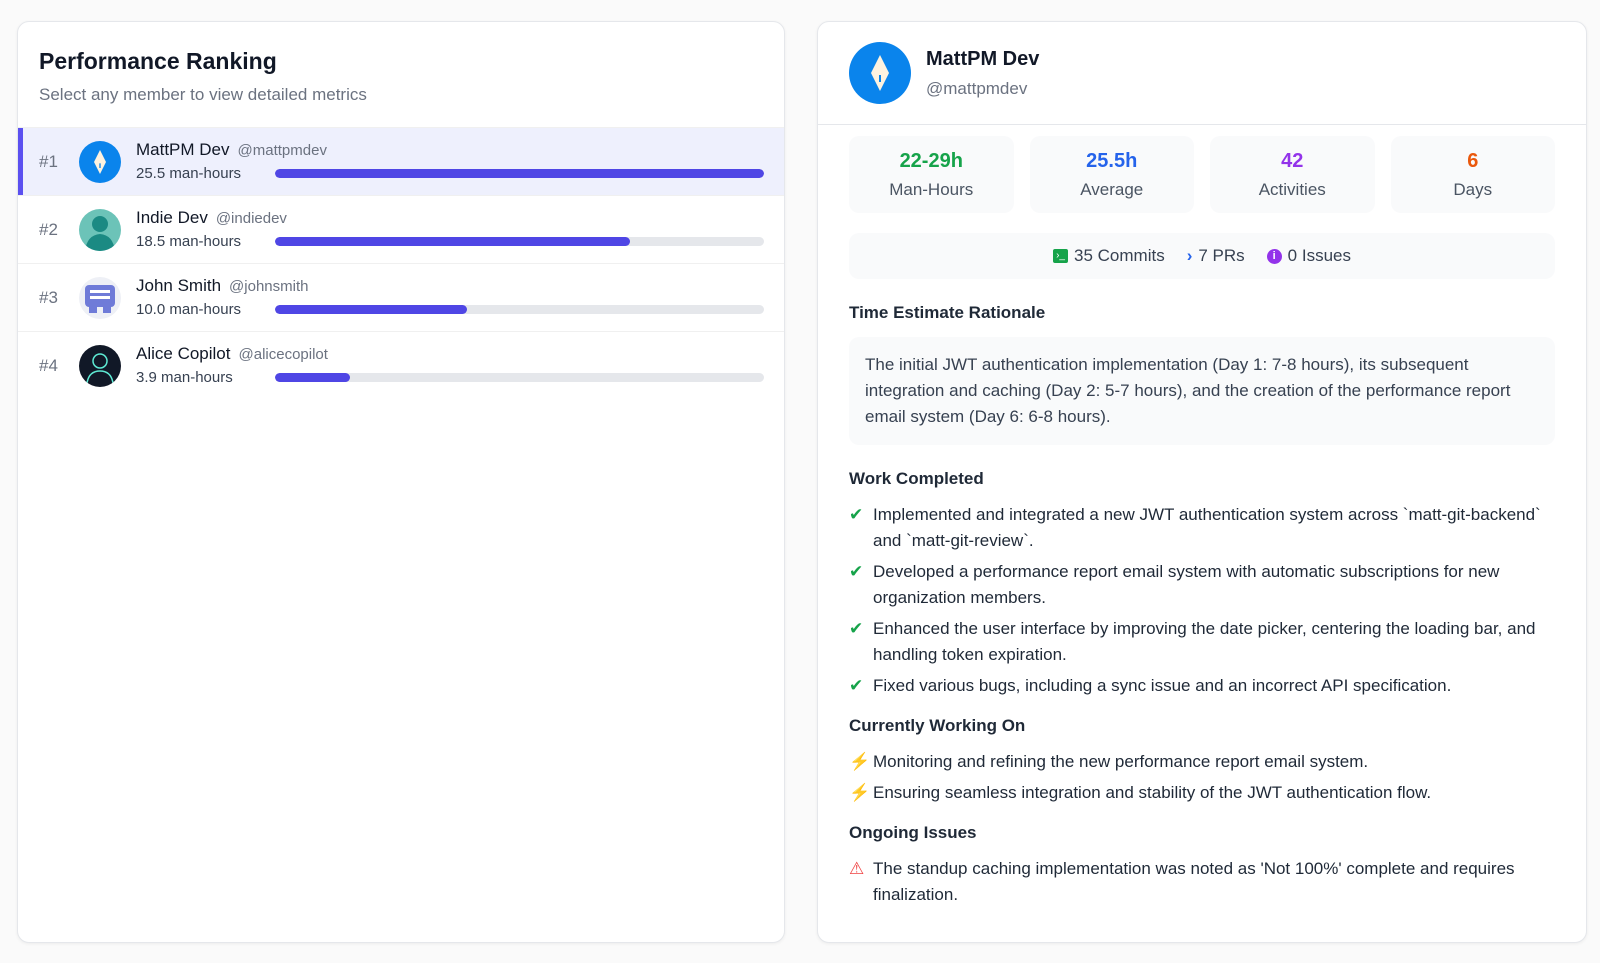 This screenshot has width=1600, height=963. Describe the element at coordinates (1111, 174) in the screenshot. I see `stat-card: 25.5h Average` at that location.